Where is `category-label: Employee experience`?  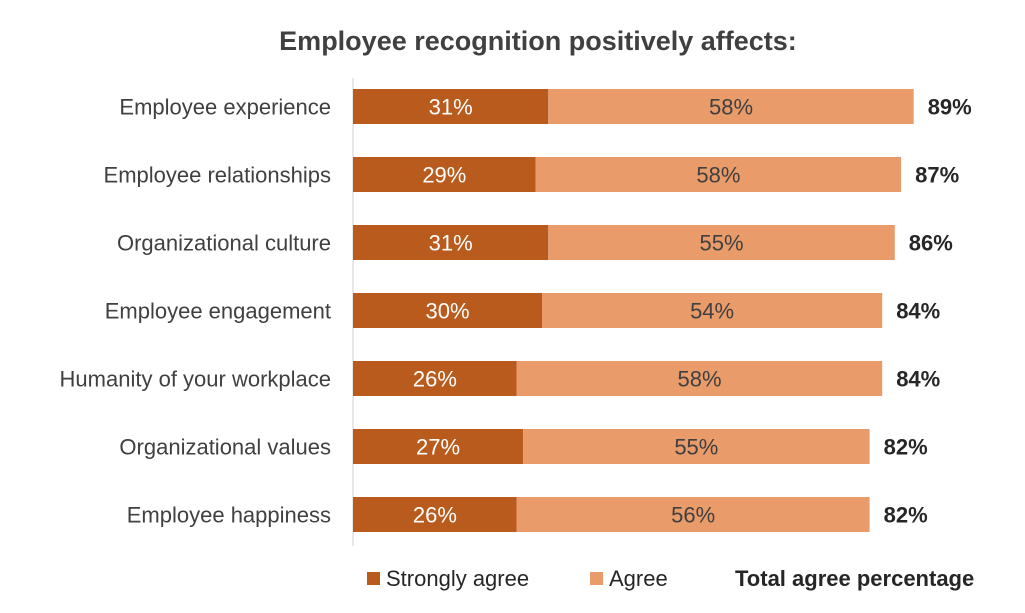 category-label: Employee experience is located at coordinates (225, 107).